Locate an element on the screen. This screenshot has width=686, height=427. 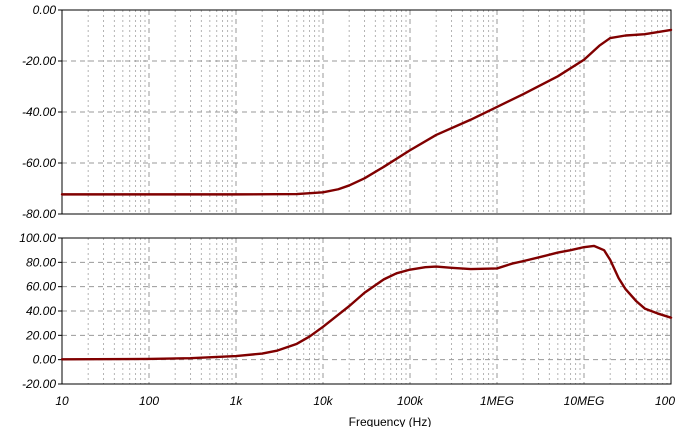
phase-y-tick-label: 60.00 is located at coordinates (41, 287).